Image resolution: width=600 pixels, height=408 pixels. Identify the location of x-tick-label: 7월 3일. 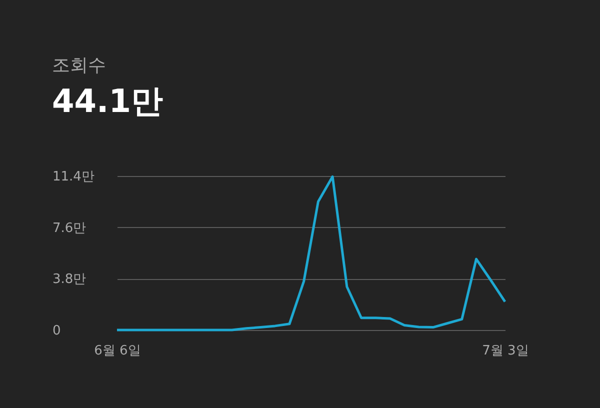
(505, 351).